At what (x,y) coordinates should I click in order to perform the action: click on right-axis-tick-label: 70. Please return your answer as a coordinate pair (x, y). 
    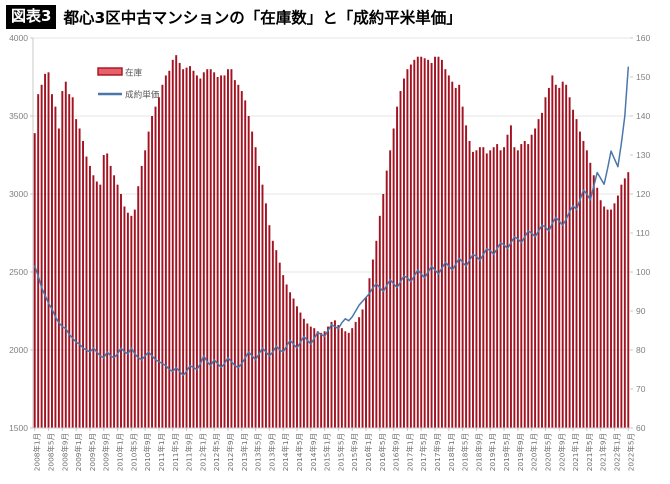
    Looking at the image, I should click on (641, 389).